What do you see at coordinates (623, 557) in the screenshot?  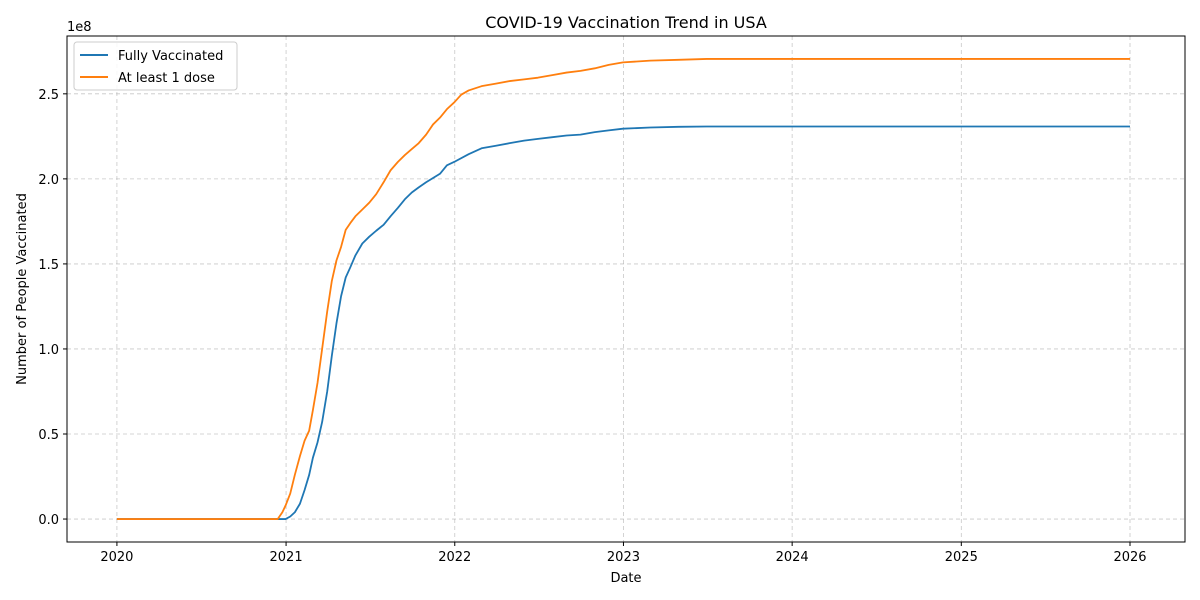 I see `x-tick-label: 2023` at bounding box center [623, 557].